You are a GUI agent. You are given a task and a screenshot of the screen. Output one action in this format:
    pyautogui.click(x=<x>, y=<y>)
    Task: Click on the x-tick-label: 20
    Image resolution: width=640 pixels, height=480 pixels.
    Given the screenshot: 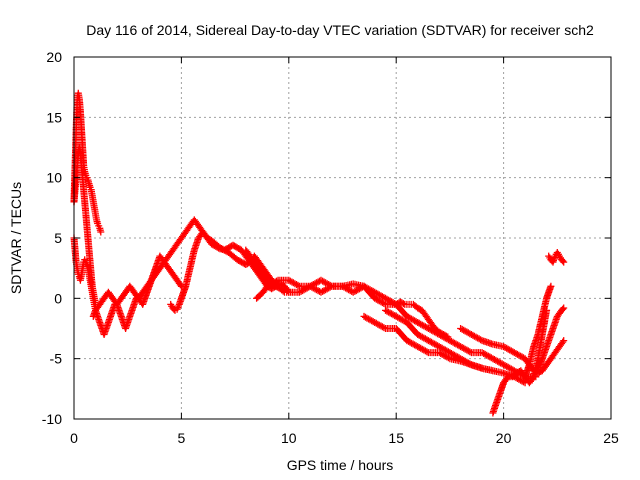 What is the action you would take?
    pyautogui.click(x=504, y=438)
    